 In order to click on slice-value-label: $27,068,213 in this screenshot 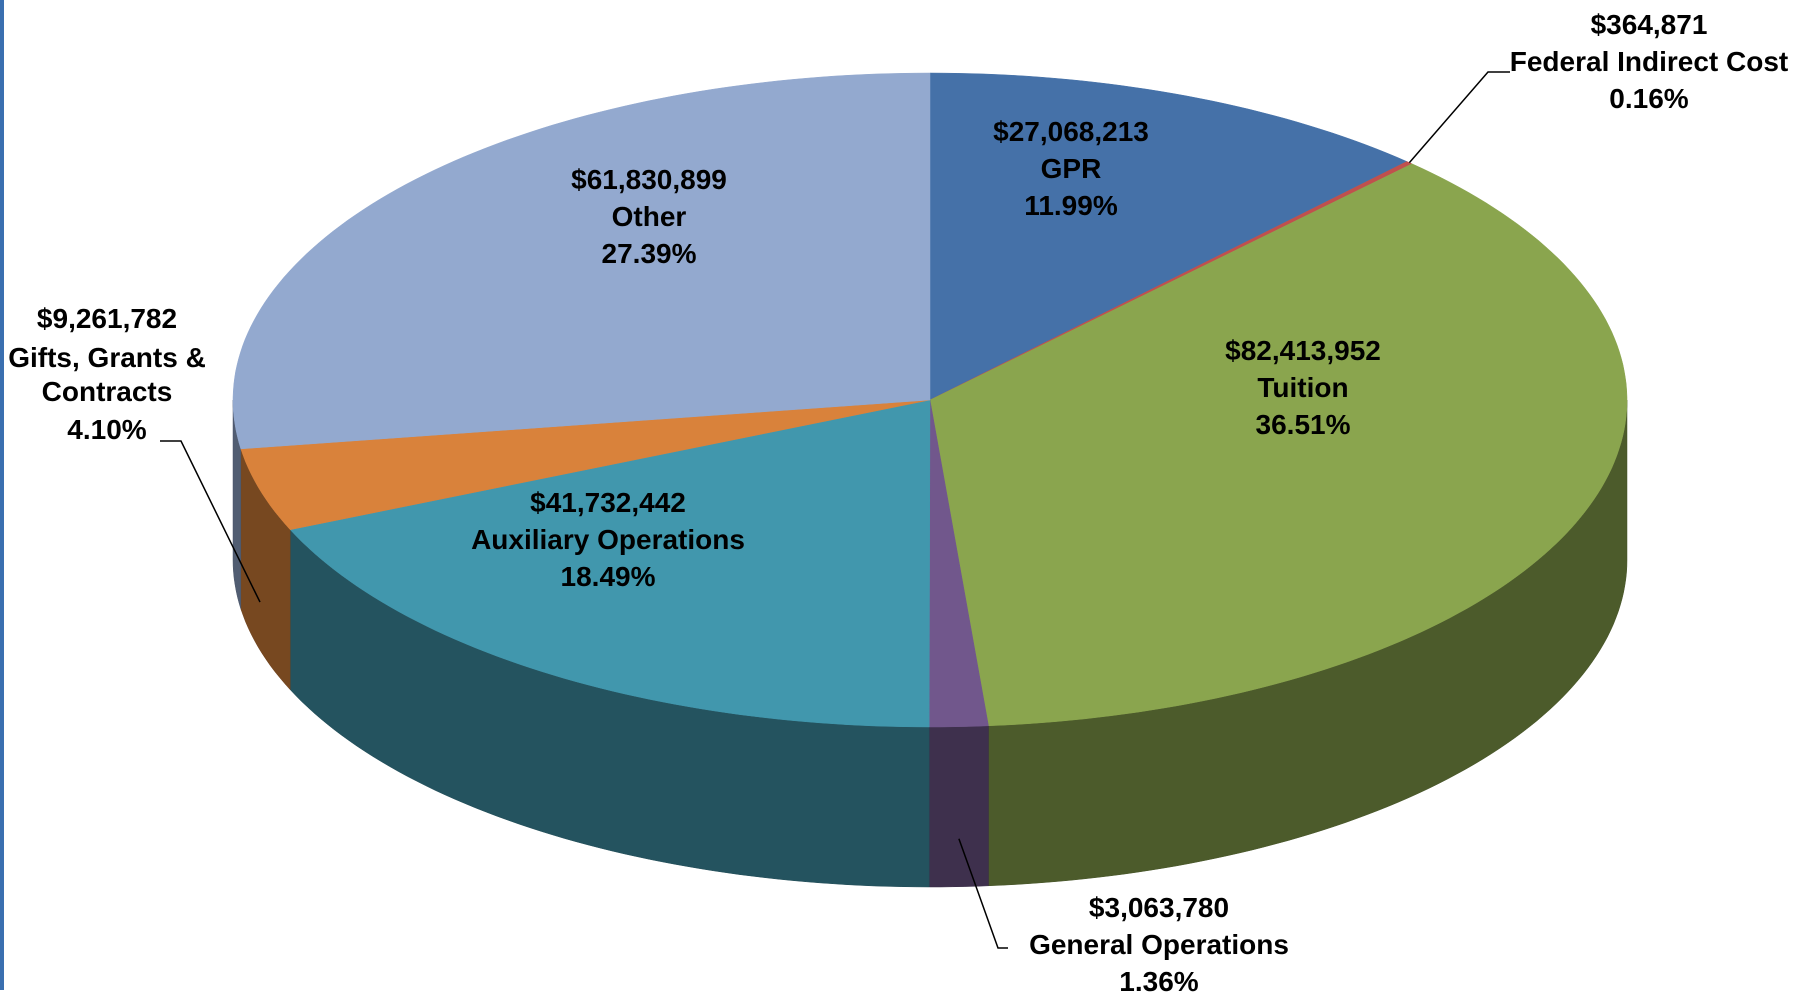, I will do `click(1071, 131)`.